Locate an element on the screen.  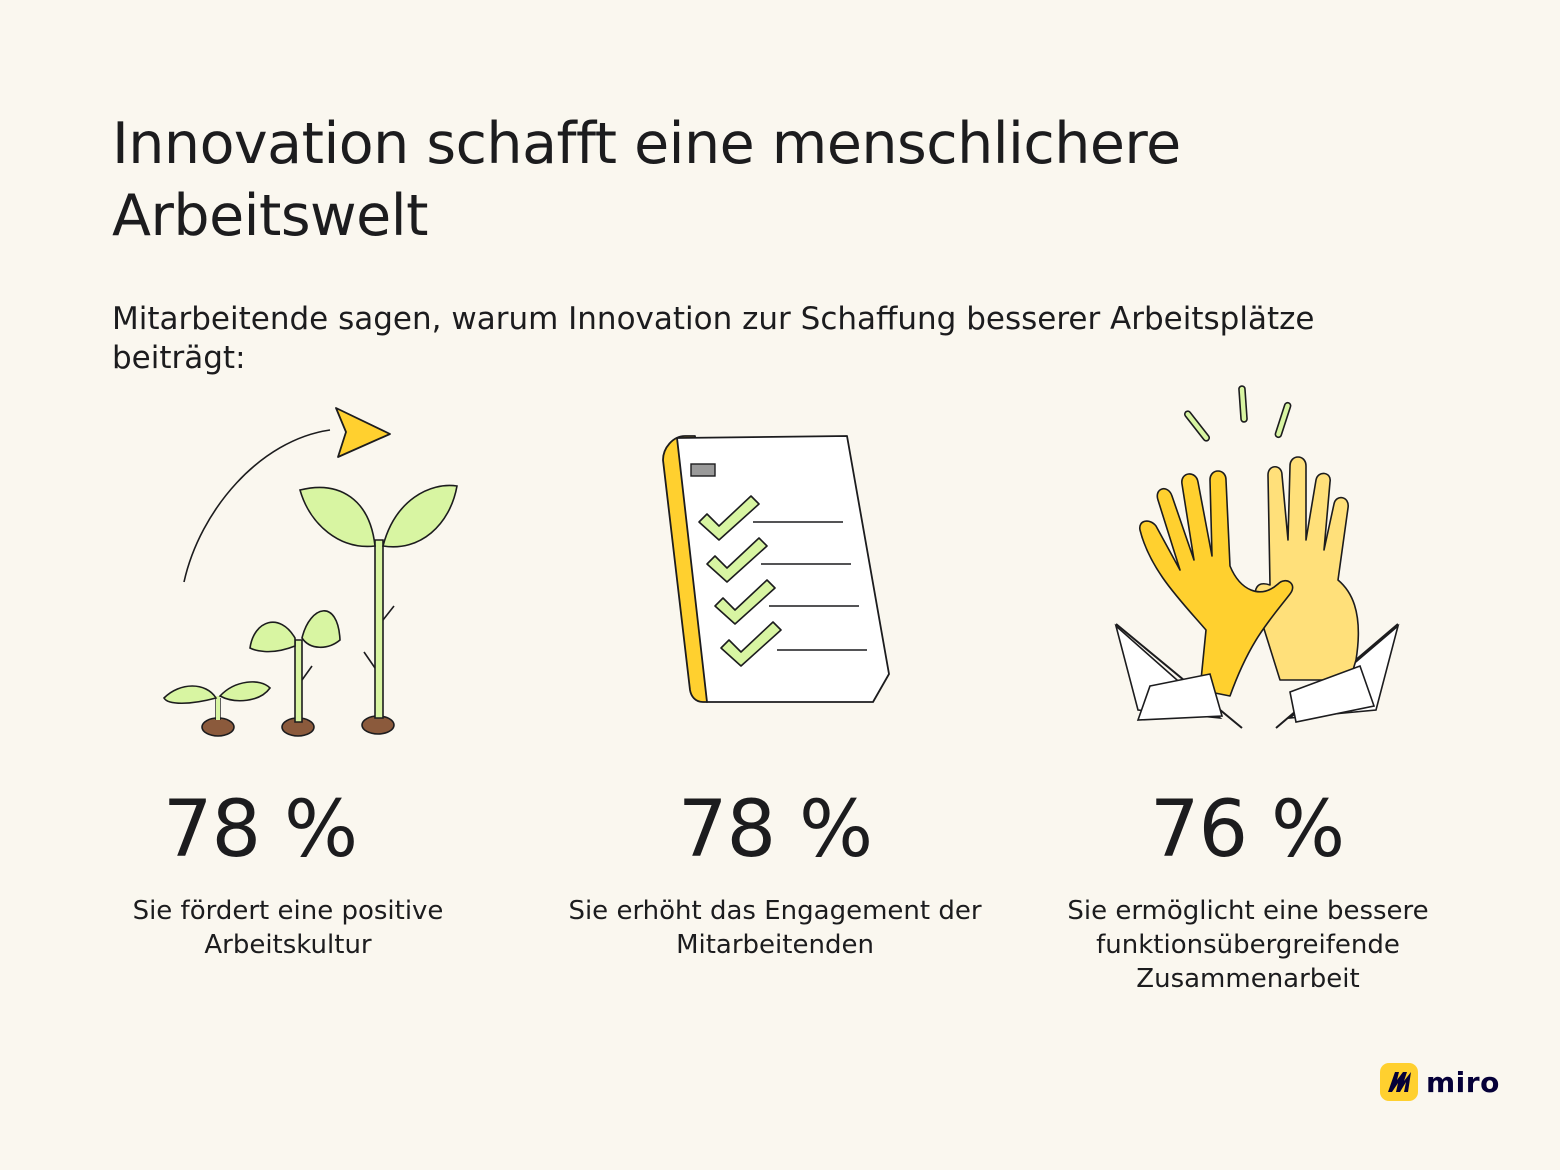
stat-label-culture: Sie fördert eine positive Arbeitskultur is located at coordinates (288, 928).